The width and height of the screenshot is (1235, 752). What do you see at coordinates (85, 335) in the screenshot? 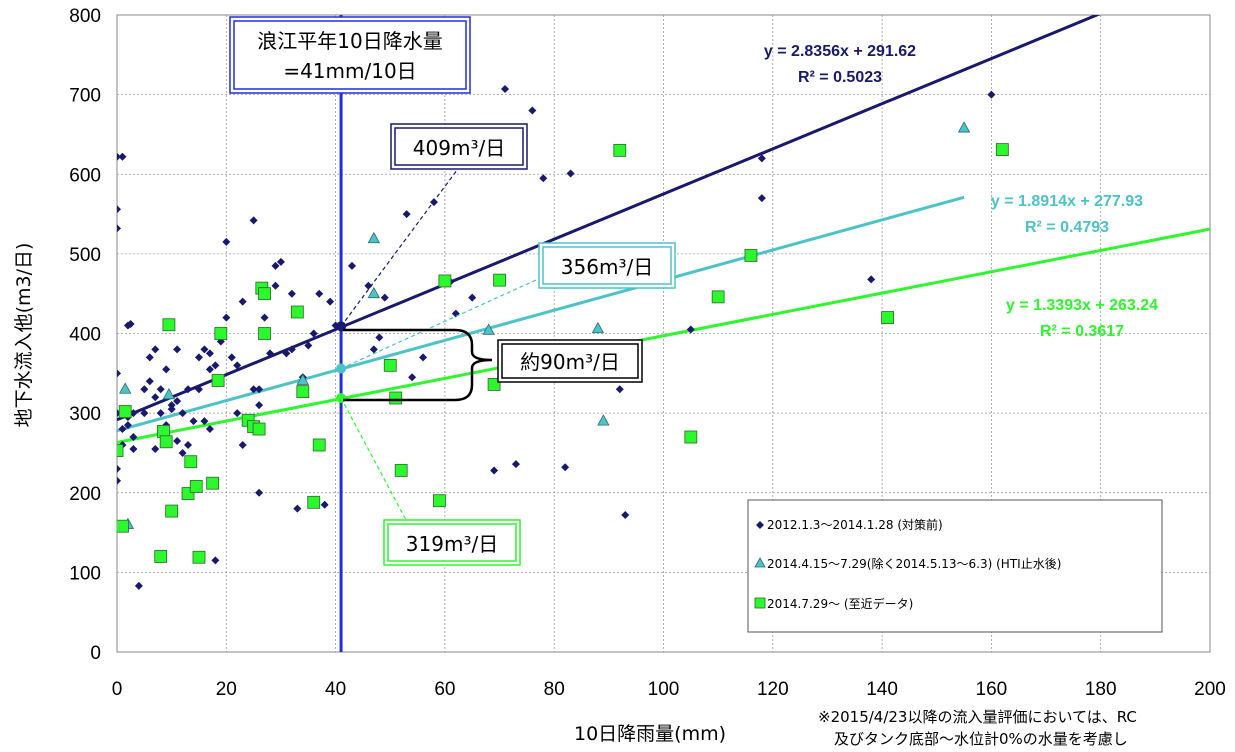
I see `y-tick-label: 400` at bounding box center [85, 335].